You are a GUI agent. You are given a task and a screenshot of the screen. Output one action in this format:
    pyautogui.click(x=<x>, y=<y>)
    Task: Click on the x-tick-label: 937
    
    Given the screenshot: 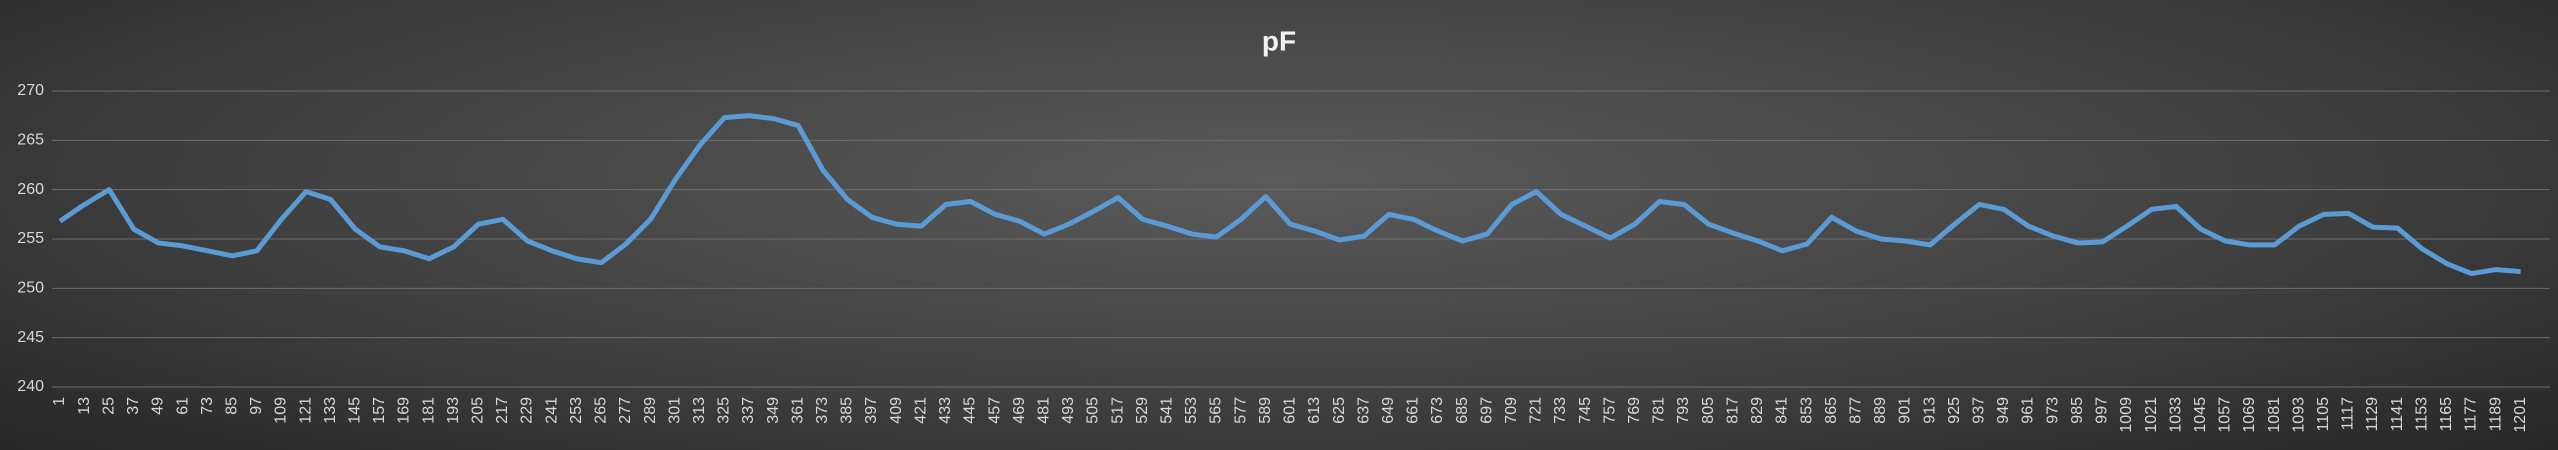 What is the action you would take?
    pyautogui.click(x=1979, y=410)
    